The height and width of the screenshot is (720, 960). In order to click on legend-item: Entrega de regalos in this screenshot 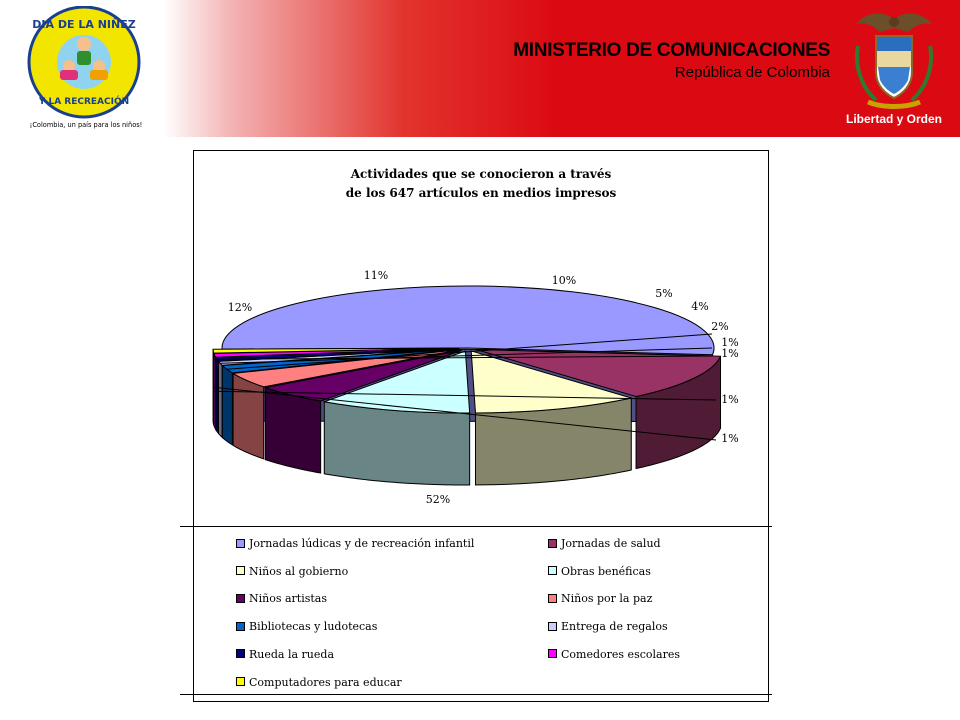, I will do `click(608, 627)`.